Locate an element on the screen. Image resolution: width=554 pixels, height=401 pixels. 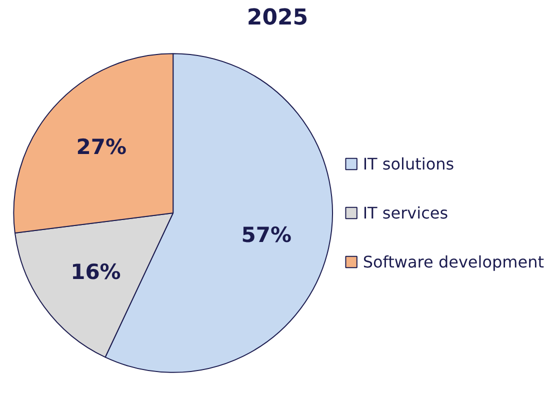
chart-title: 2025 is located at coordinates (277, 18).